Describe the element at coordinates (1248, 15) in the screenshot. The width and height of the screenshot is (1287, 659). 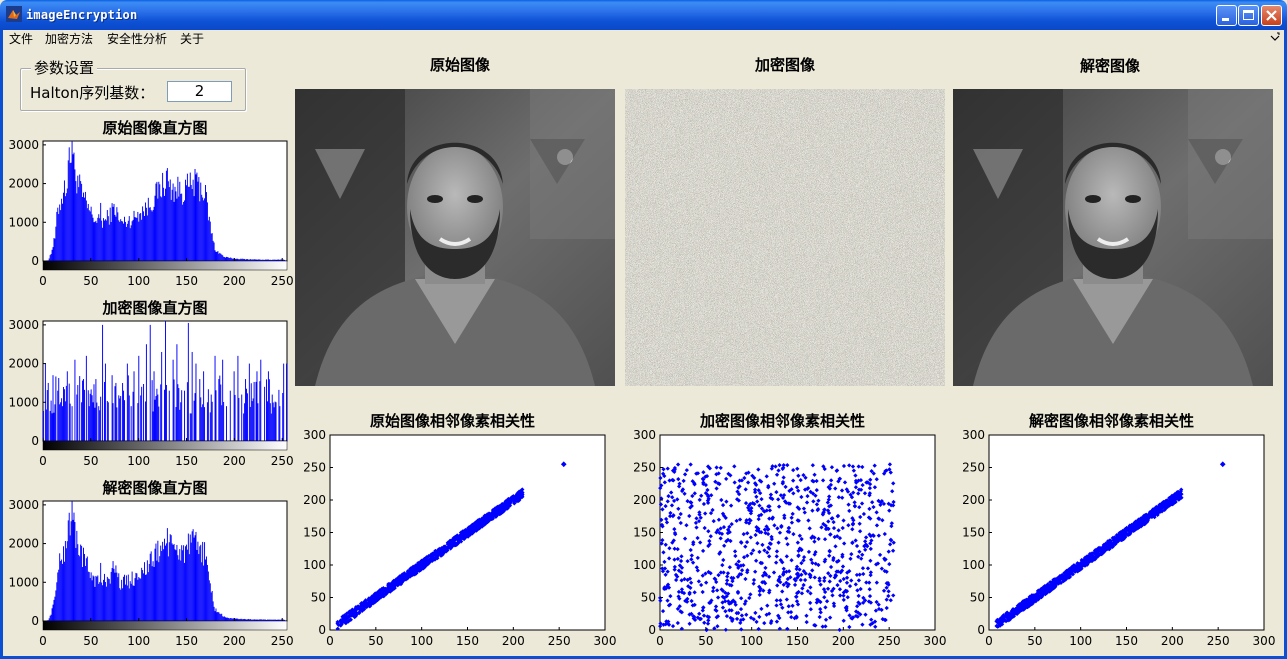
I see `maximize-button` at that location.